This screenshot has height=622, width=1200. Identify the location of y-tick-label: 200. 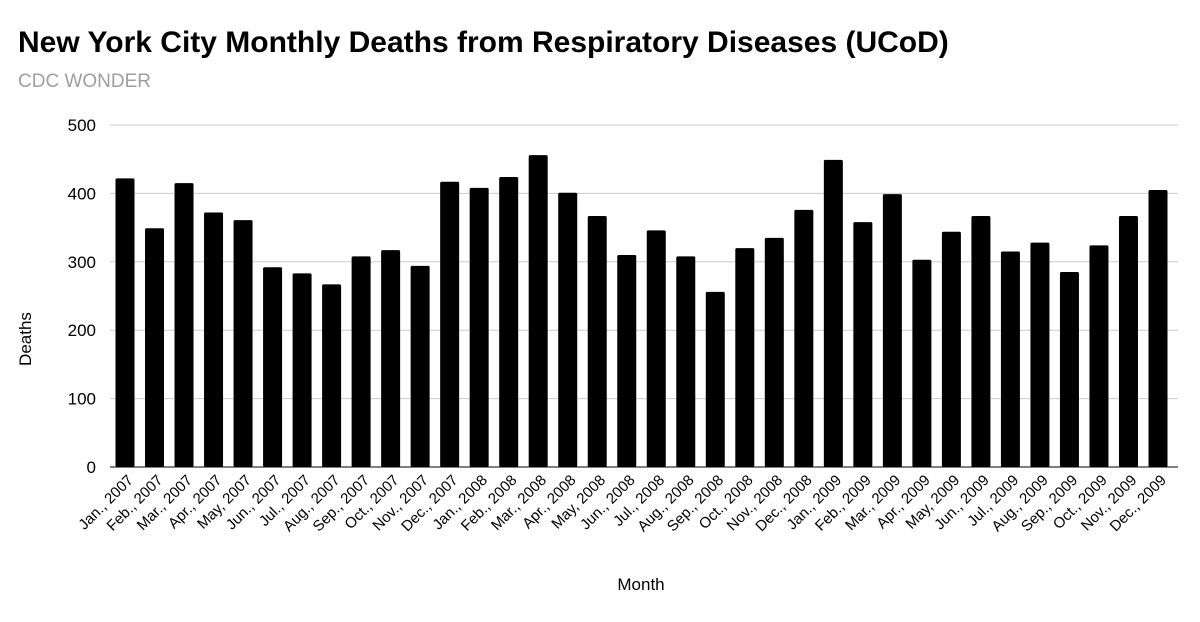
(82, 330).